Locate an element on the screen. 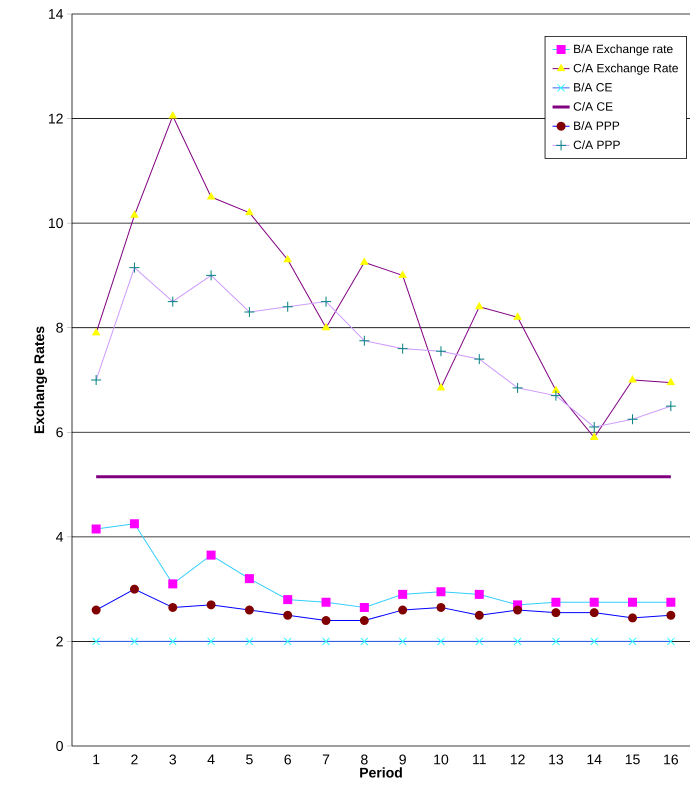  legend-label: B/A CE is located at coordinates (593, 87).